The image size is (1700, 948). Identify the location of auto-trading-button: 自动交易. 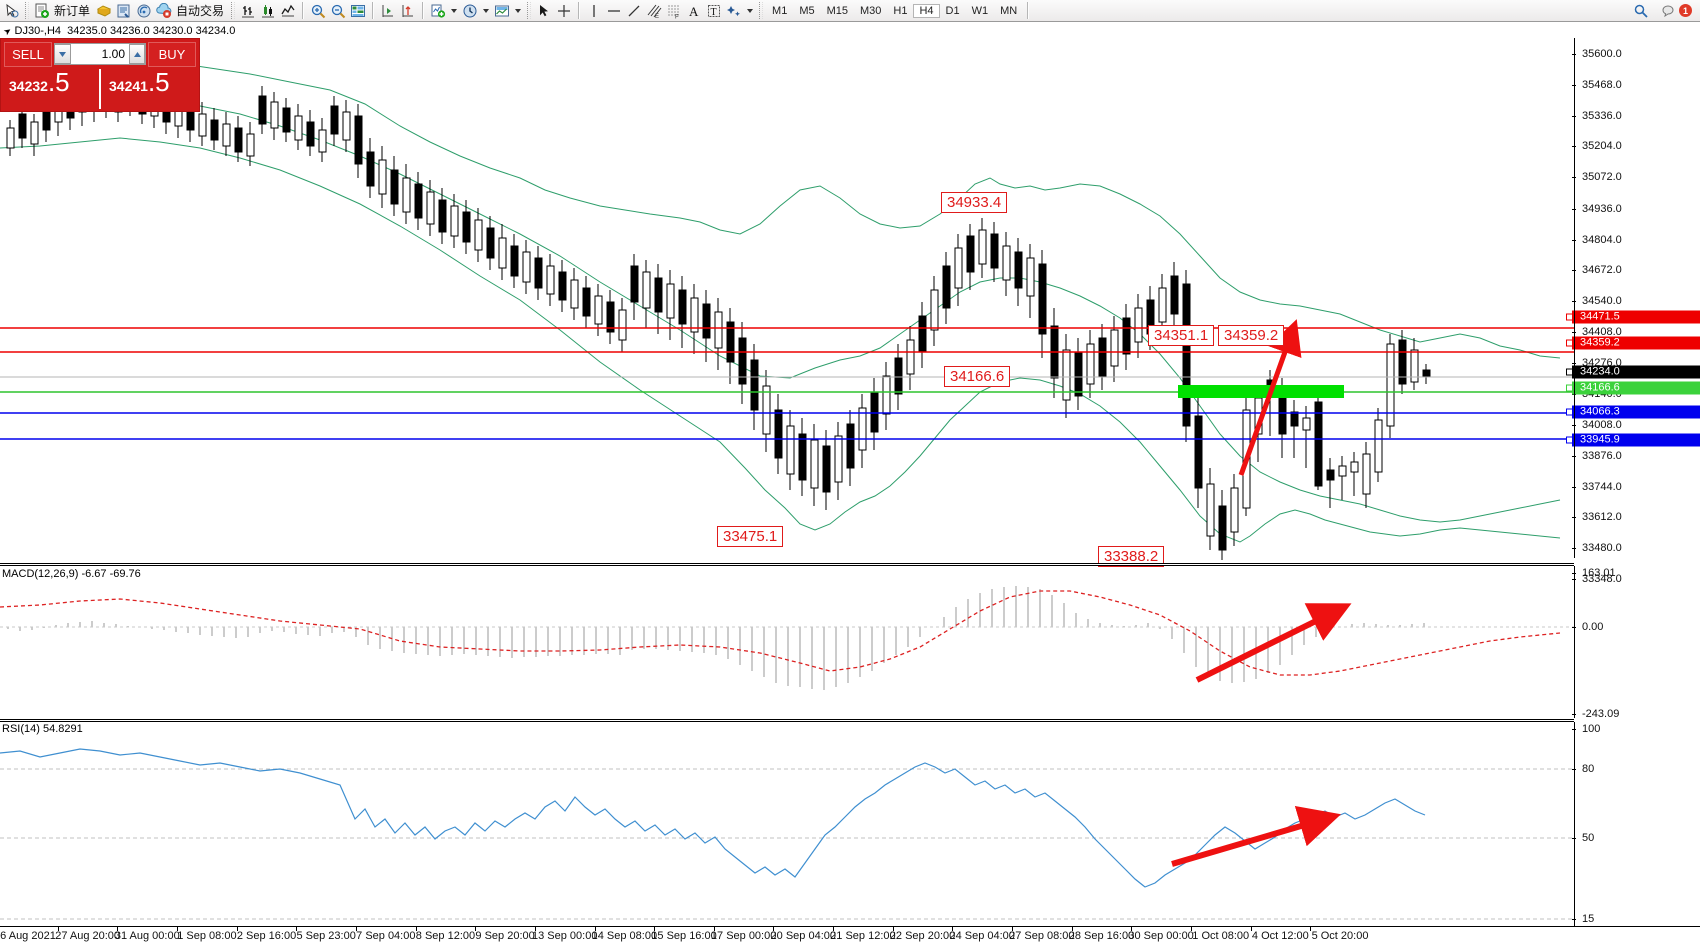
(191, 11).